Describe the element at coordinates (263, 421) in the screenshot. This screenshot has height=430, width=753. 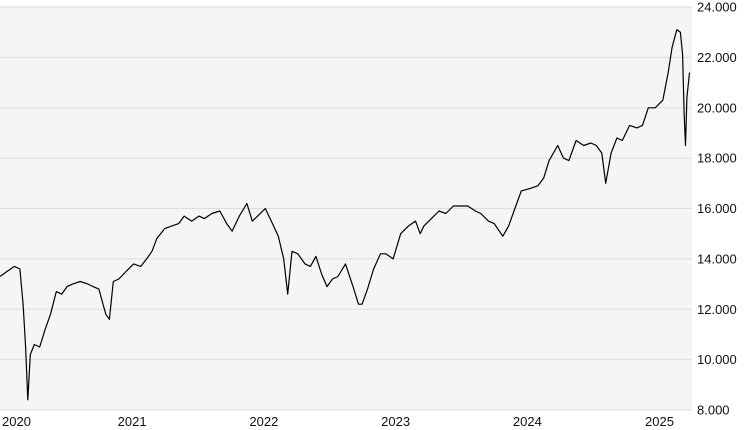
I see `x-tick-label: 2022` at that location.